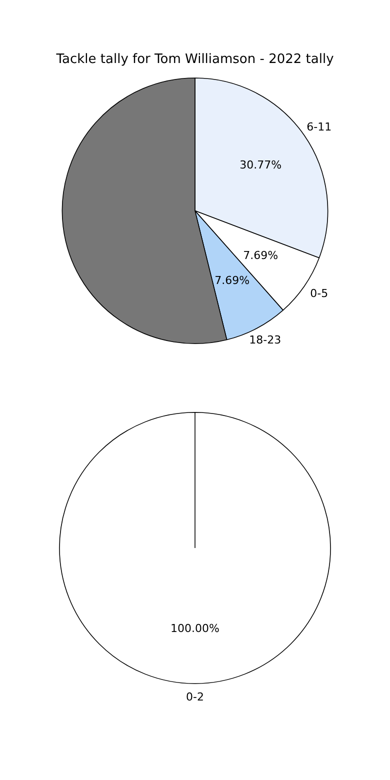 The width and height of the screenshot is (390, 780). I want to click on slice-label: 0-5, so click(319, 293).